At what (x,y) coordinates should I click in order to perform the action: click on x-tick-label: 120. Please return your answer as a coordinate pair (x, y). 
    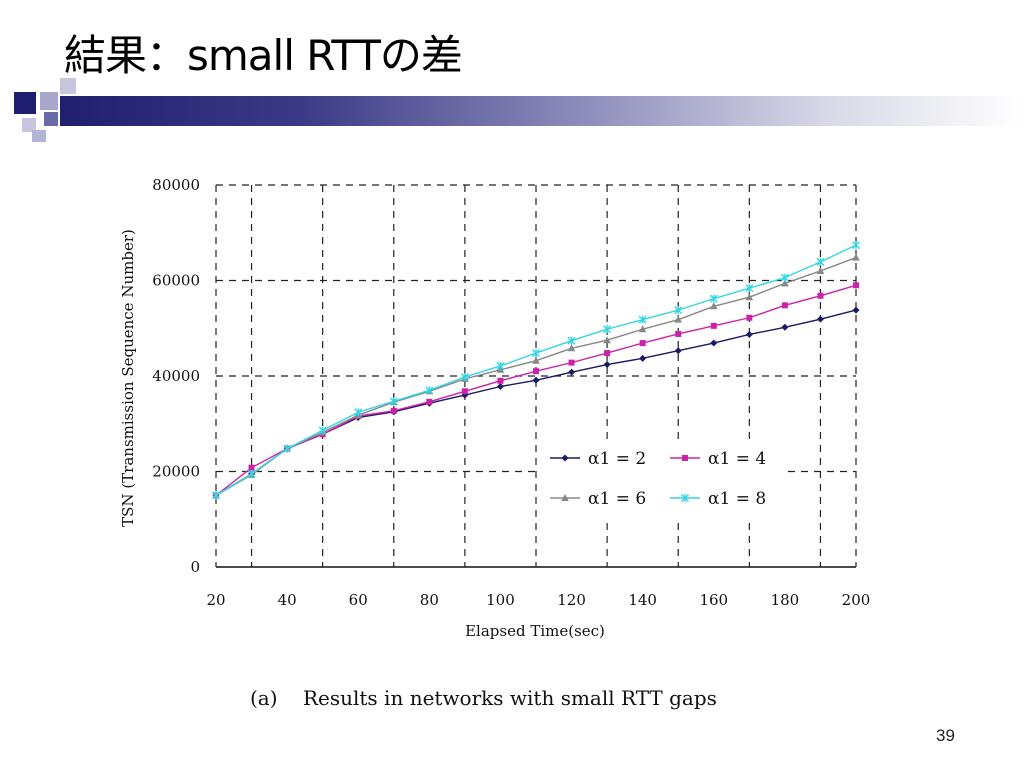
    Looking at the image, I should click on (571, 600).